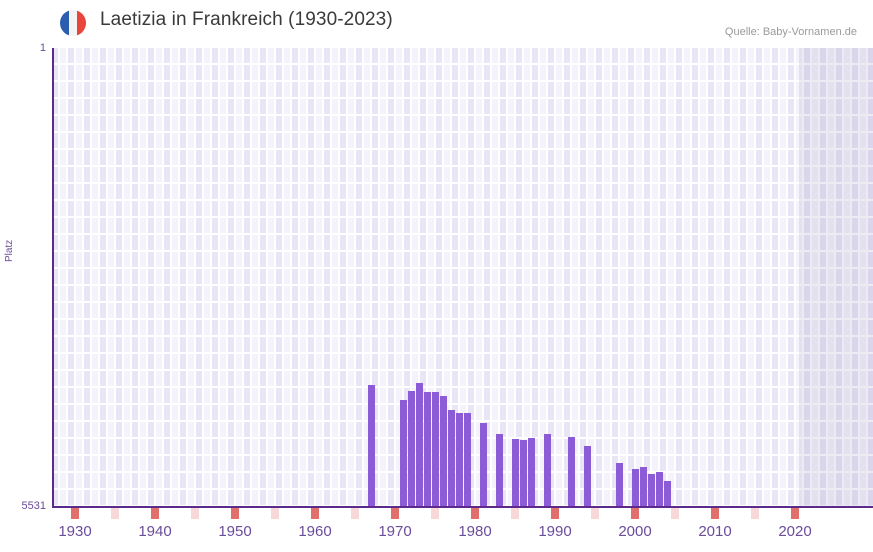 The width and height of the screenshot is (873, 552). What do you see at coordinates (523, 473) in the screenshot?
I see `bar-1986` at bounding box center [523, 473].